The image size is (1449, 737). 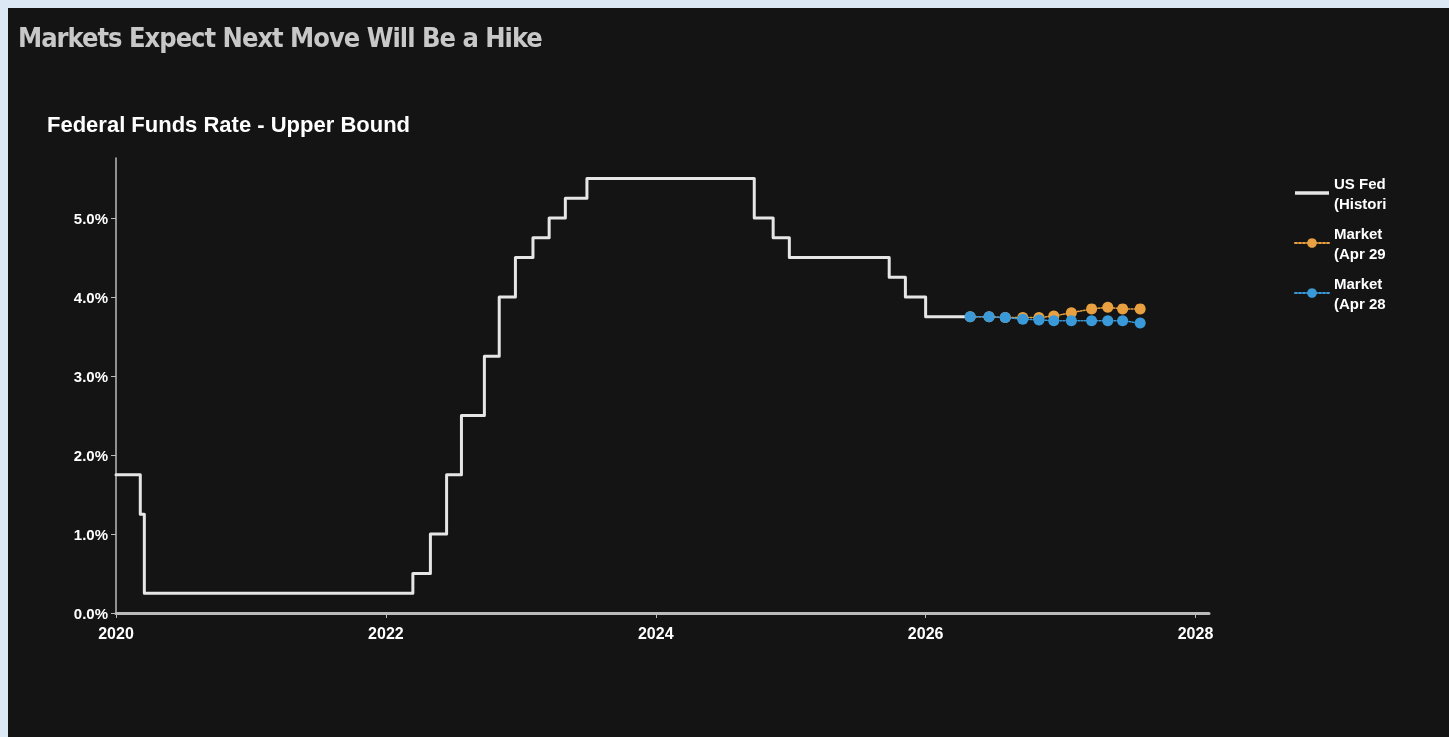 I want to click on chart-subtitle: Federal Funds Rate - Upper Bound, so click(x=229, y=124).